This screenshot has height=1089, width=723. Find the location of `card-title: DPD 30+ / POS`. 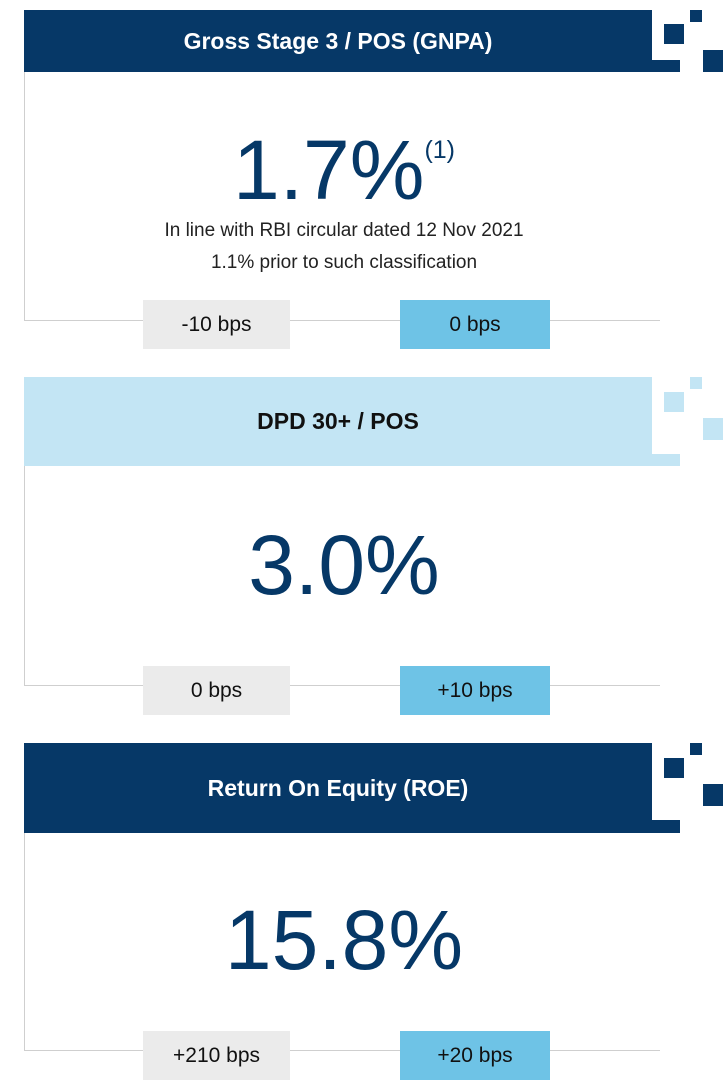

card-title: DPD 30+ / POS is located at coordinates (338, 421).